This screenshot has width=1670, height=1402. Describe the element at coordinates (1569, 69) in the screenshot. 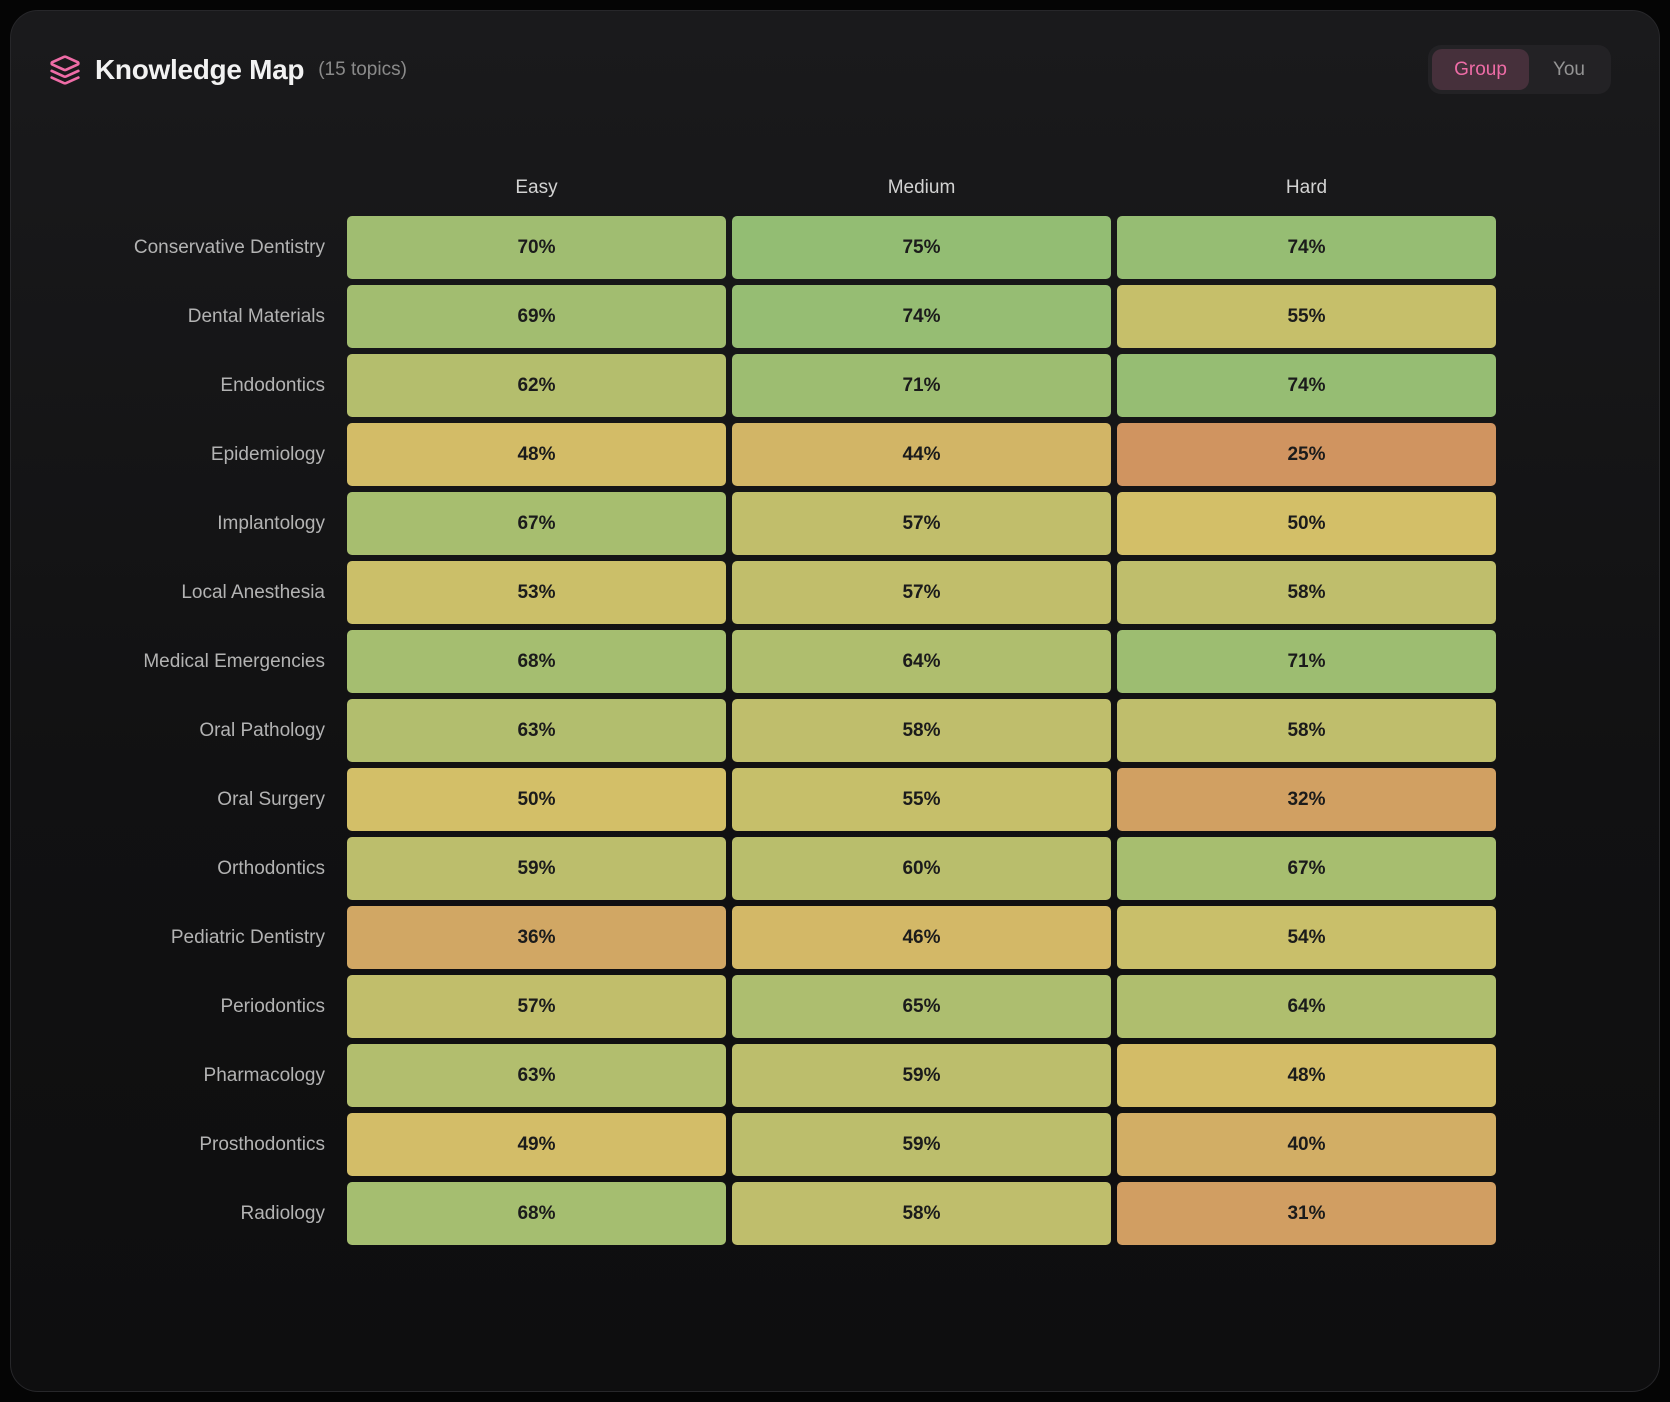

I see `toggle-you-button: You` at that location.